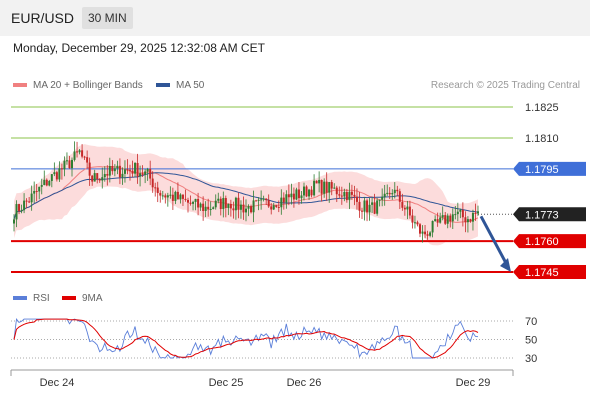 Image resolution: width=590 pixels, height=400 pixels. What do you see at coordinates (57, 383) in the screenshot?
I see `x-tick-label: Dec 24` at bounding box center [57, 383].